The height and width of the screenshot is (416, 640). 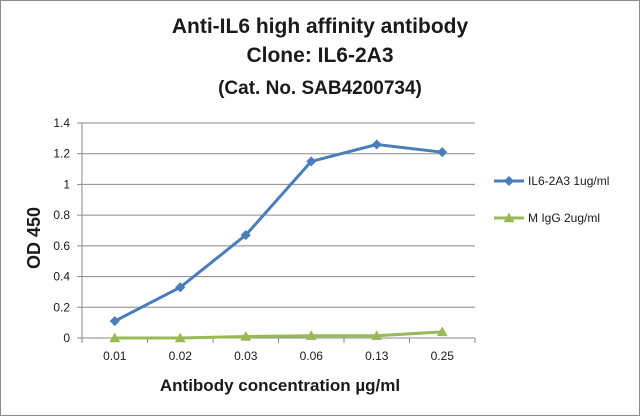 What do you see at coordinates (564, 218) in the screenshot?
I see `legend-label: M IgG 2ug/ml` at bounding box center [564, 218].